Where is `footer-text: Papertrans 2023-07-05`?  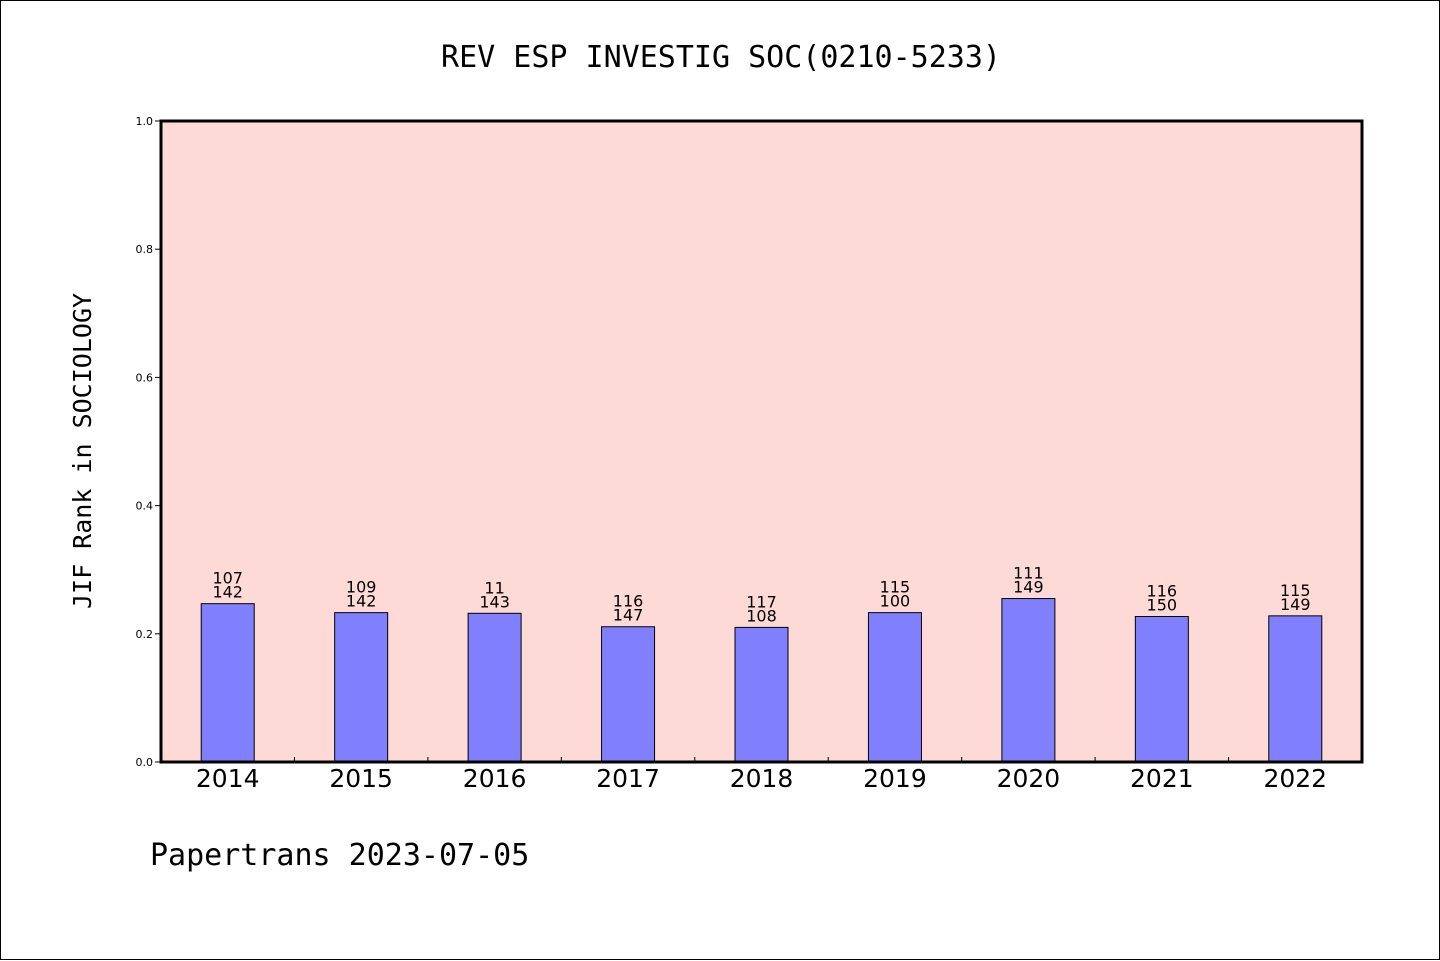 footer-text: Papertrans 2023-07-05 is located at coordinates (339, 855).